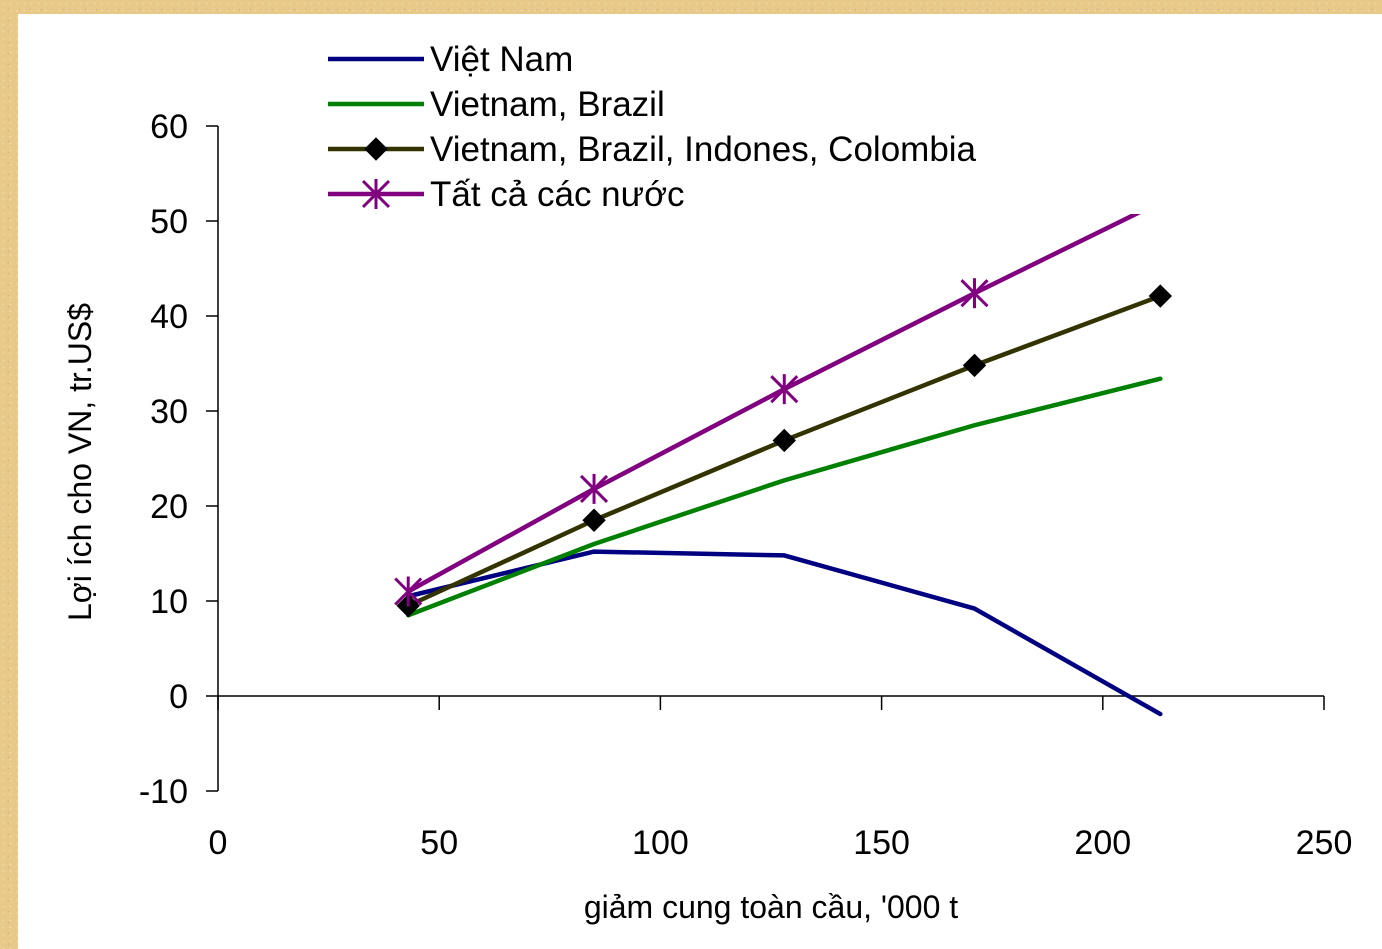 The image size is (1382, 949). Describe the element at coordinates (169, 507) in the screenshot. I see `y-tick-label: 20` at that location.